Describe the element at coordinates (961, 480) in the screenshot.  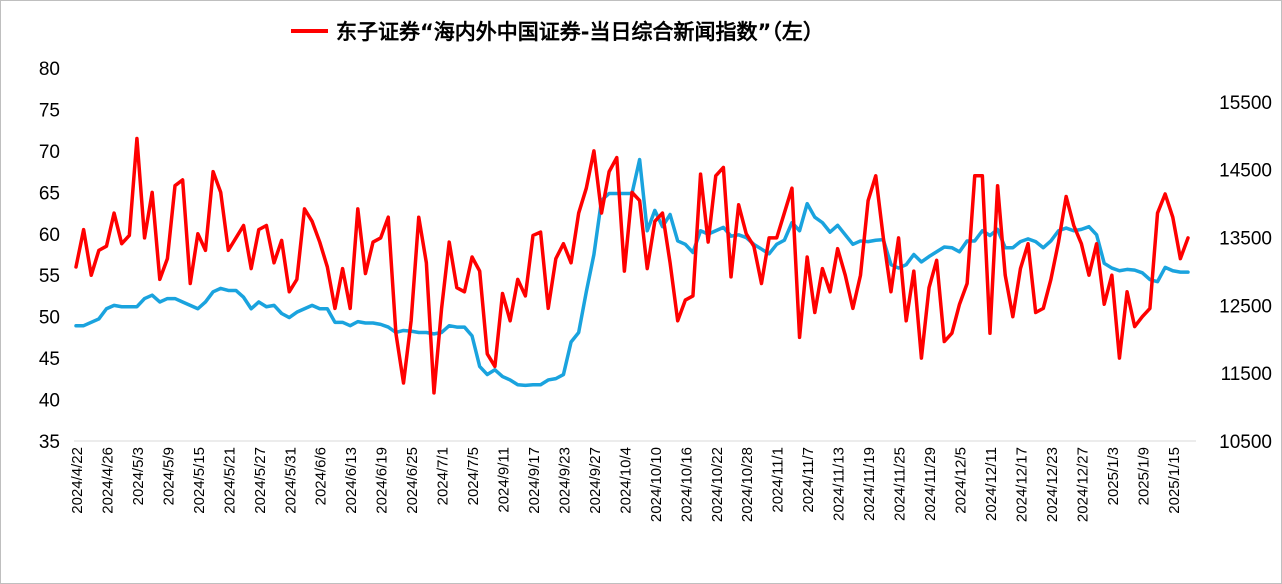
I see `x-tick-label: 2024/12/5` at that location.